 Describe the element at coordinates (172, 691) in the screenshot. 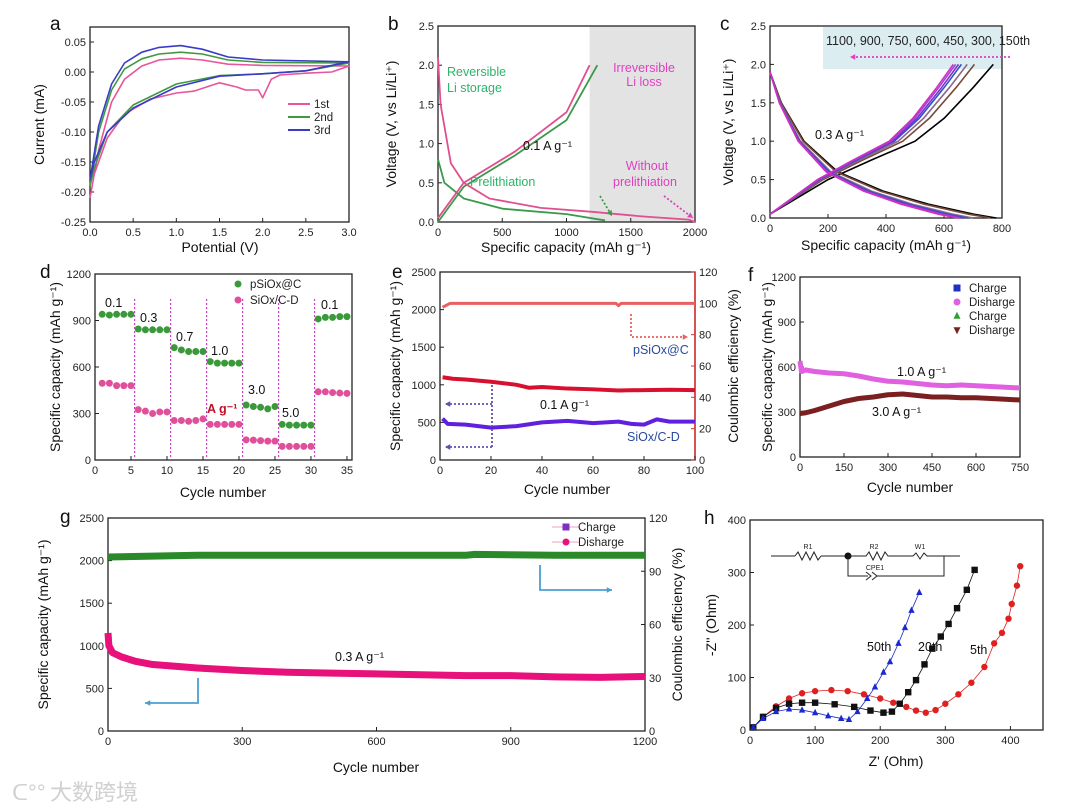

I see `left-axis-arrow` at that location.